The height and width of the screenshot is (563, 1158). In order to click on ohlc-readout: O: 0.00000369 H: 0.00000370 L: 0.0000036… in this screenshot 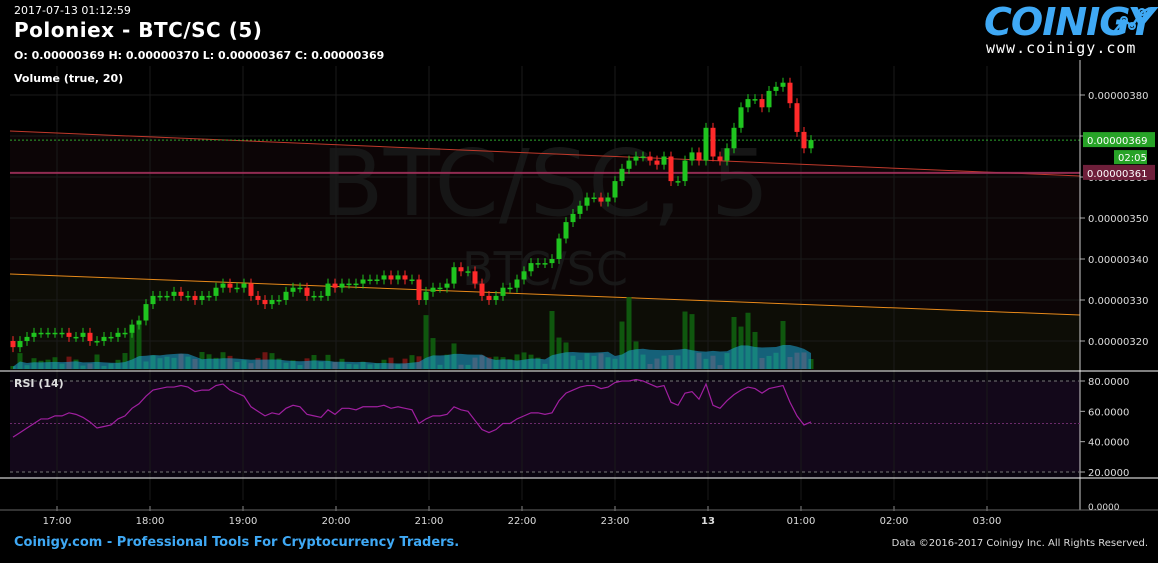, I will do `click(199, 55)`.